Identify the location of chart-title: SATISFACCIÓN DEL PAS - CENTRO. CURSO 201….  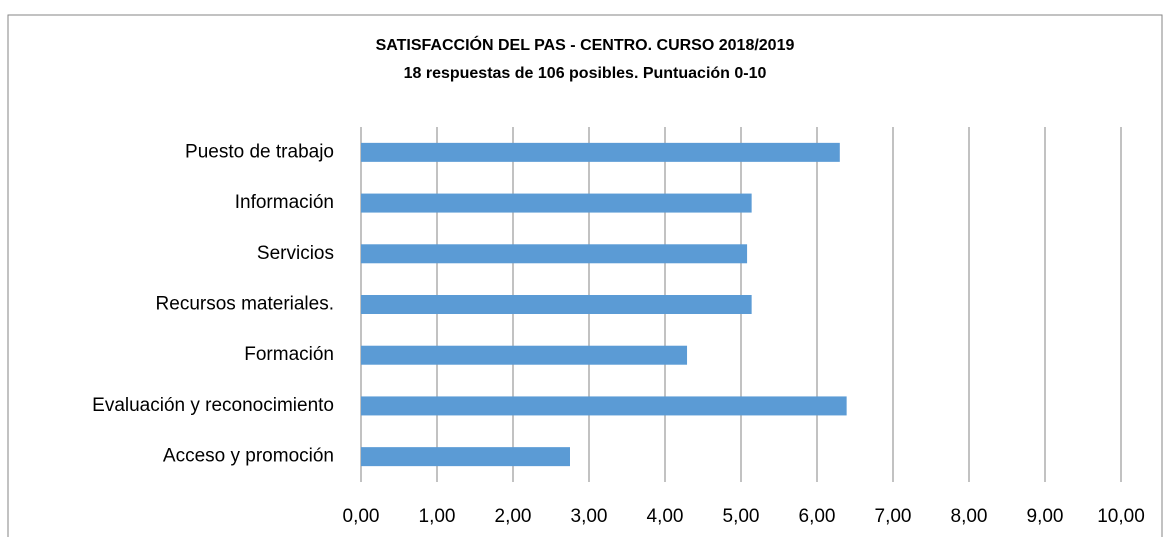
(585, 44).